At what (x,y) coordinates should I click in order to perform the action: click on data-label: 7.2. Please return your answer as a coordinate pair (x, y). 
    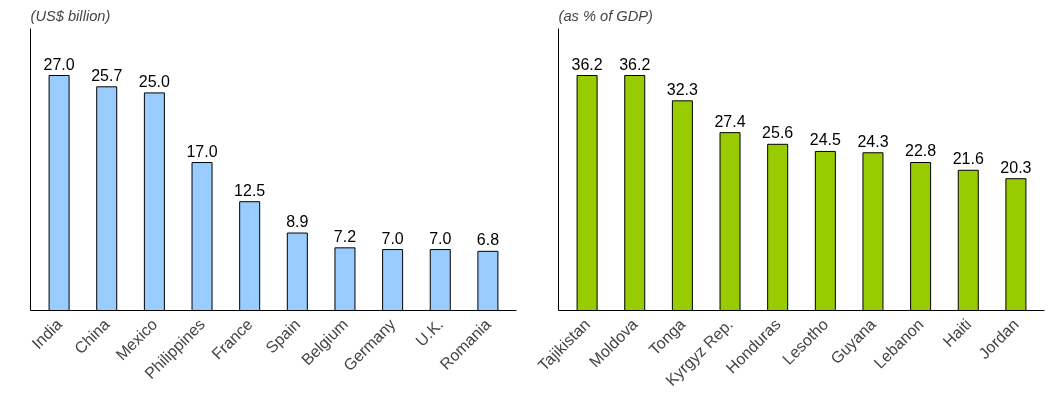
    Looking at the image, I should click on (345, 236).